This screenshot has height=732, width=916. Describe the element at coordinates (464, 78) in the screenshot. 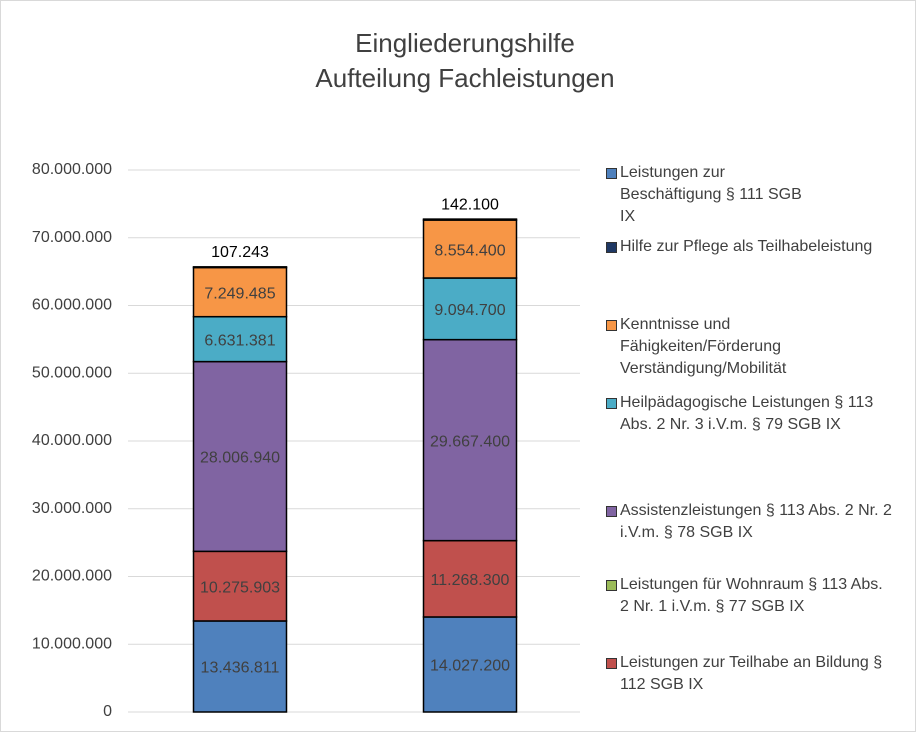

I see `chart-subtitle: Aufteilung Fachleistungen` at that location.